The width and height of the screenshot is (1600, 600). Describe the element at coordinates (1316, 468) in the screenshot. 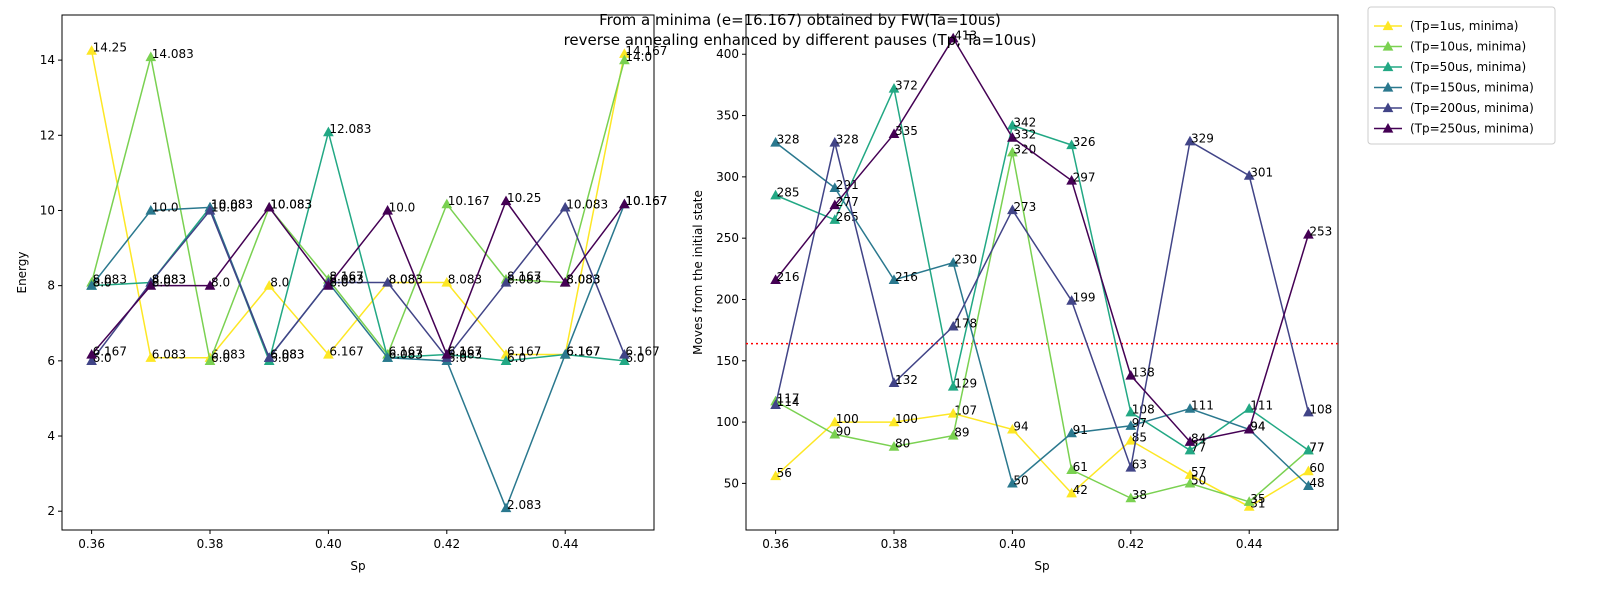

I see `data-label: 60` at that location.